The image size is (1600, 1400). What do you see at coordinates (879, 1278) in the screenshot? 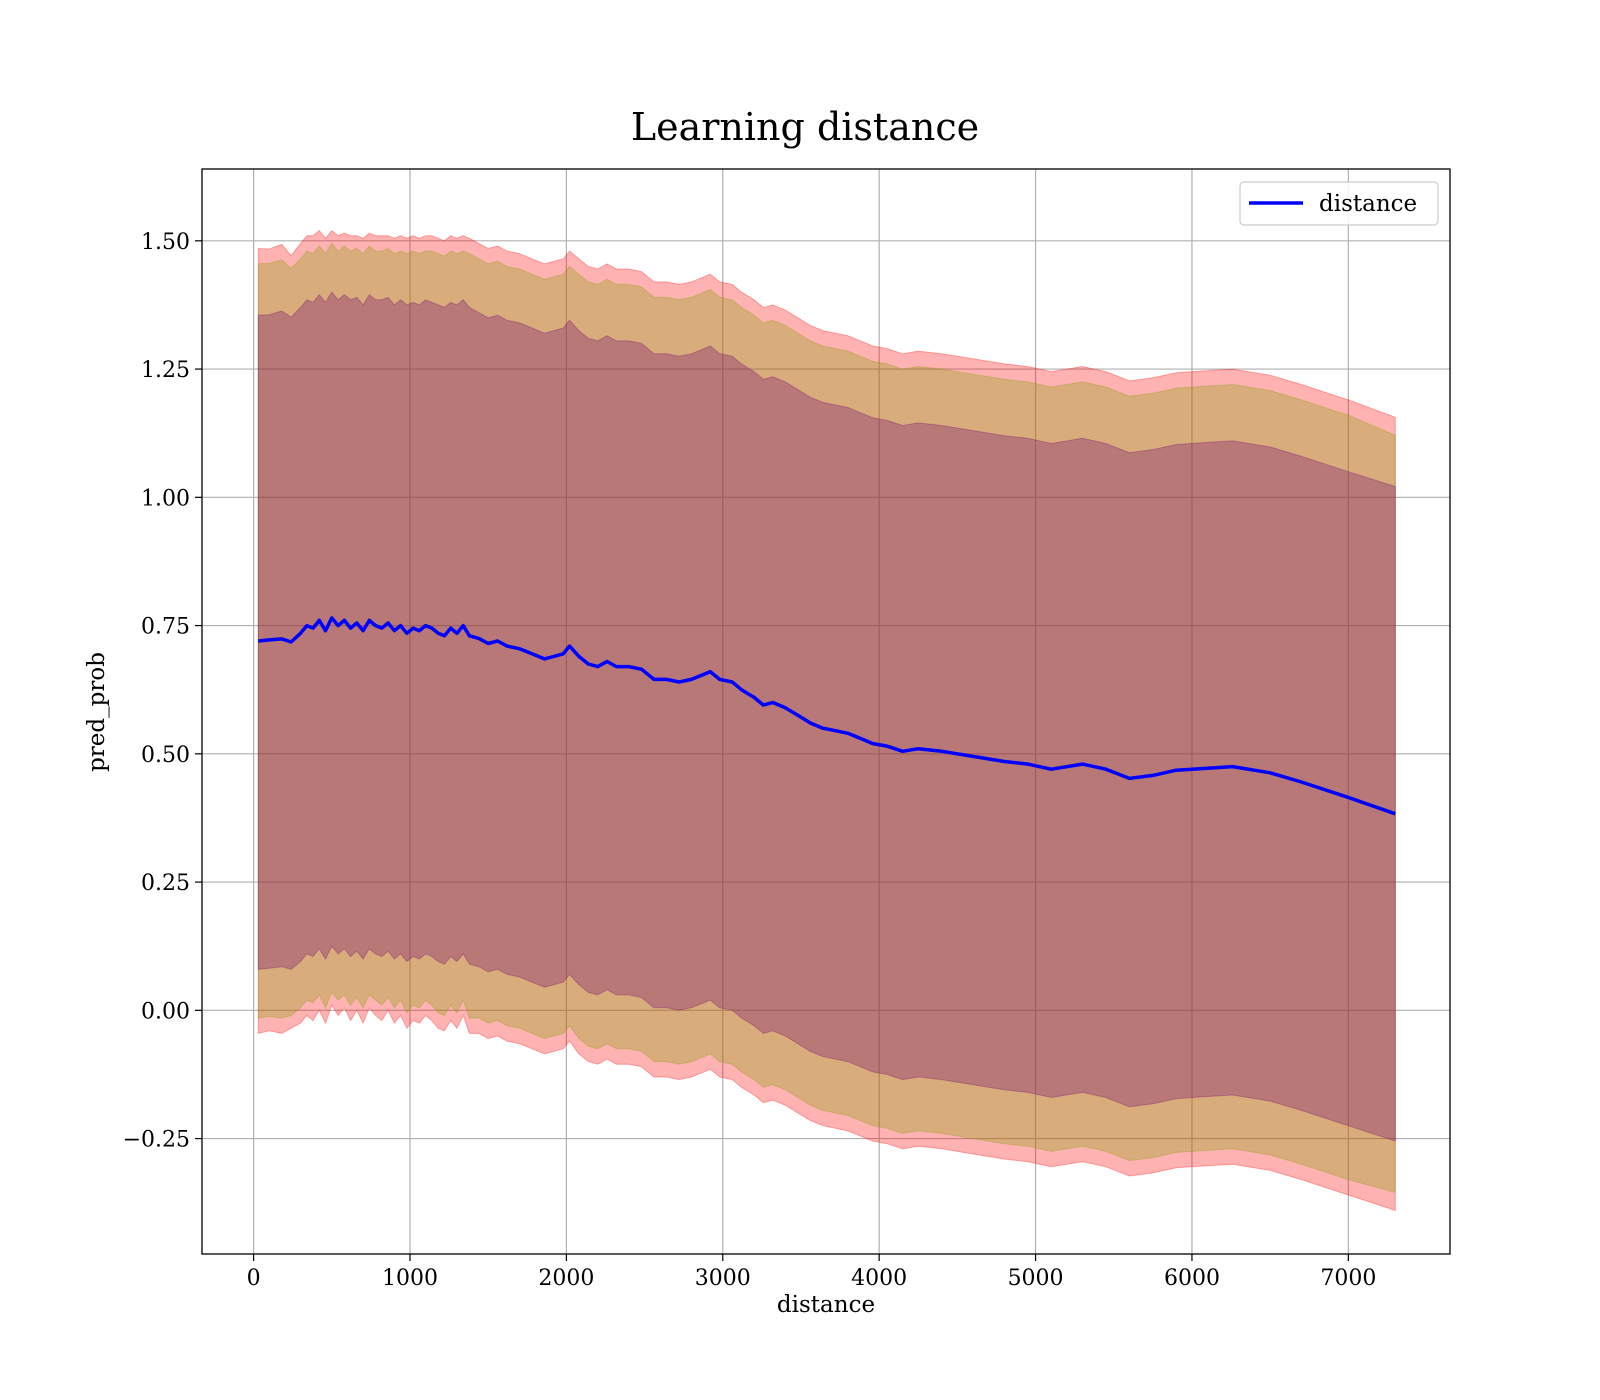
I see `x-tick-label: 4000` at bounding box center [879, 1278].